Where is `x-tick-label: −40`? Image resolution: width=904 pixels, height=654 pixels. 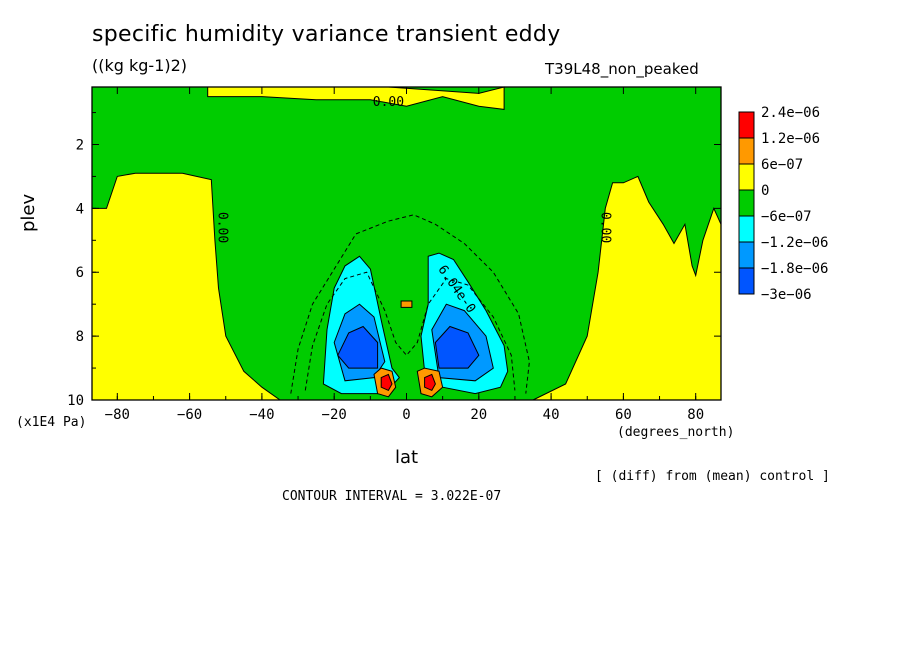
x-tick-label: −40 is located at coordinates (261, 415).